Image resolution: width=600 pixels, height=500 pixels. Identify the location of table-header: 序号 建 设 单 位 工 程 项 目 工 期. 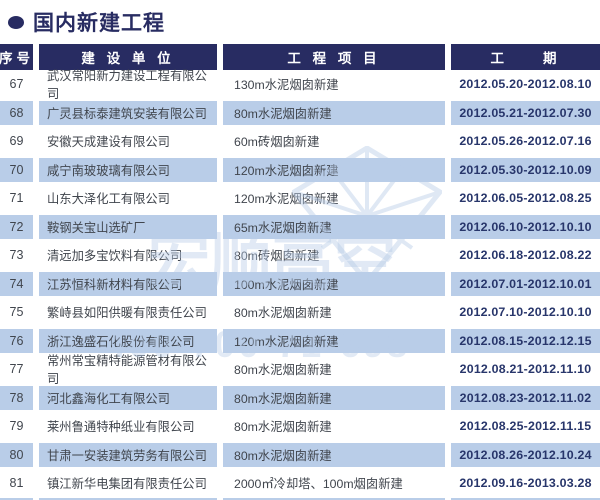
(300, 57).